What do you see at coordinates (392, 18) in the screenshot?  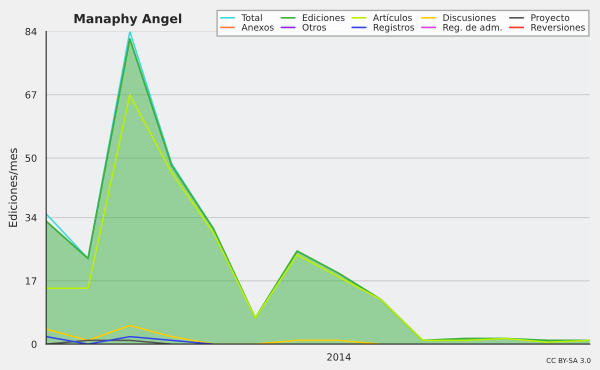 I see `legend-label: Artículos` at bounding box center [392, 18].